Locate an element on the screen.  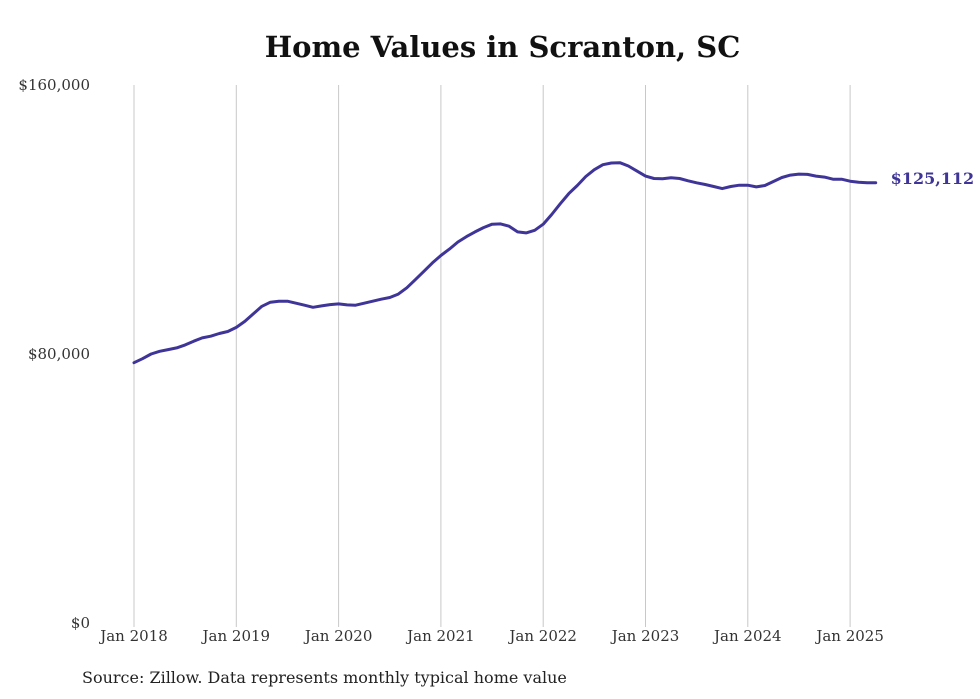
y-tick-label: $80,000 is located at coordinates (59, 354).